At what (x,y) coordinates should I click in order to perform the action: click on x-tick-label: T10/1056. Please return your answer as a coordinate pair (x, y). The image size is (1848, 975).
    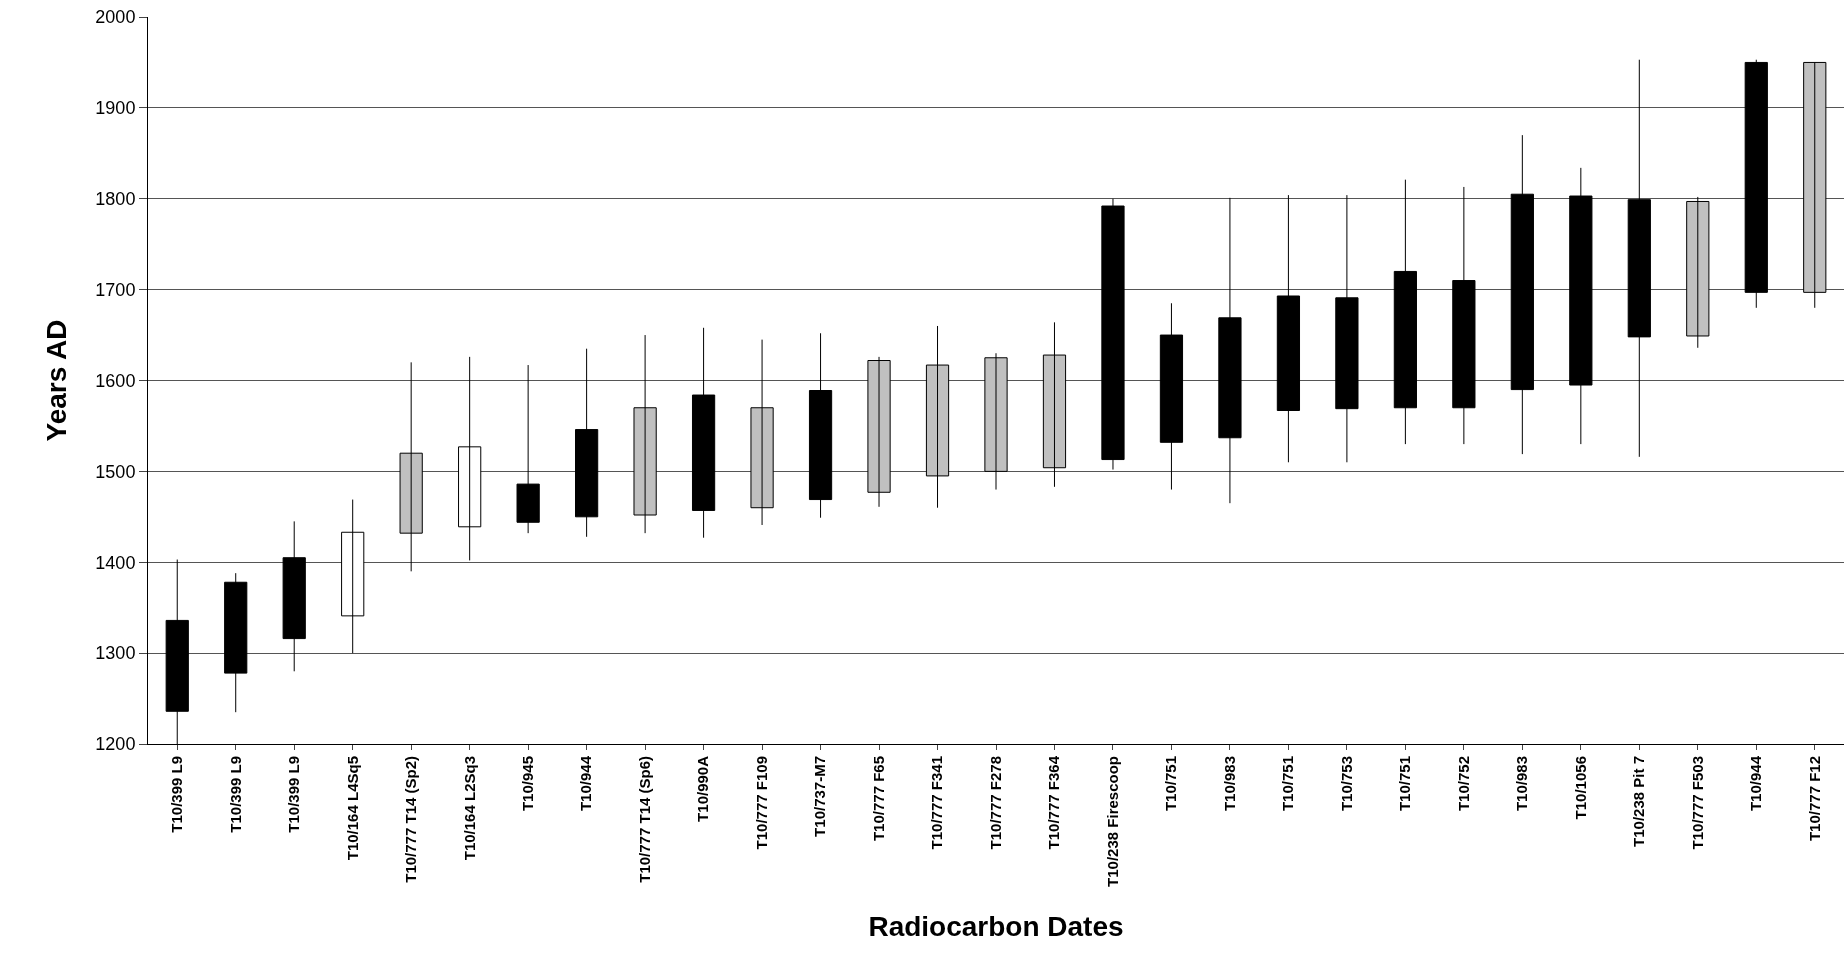
    Looking at the image, I should click on (1580, 788).